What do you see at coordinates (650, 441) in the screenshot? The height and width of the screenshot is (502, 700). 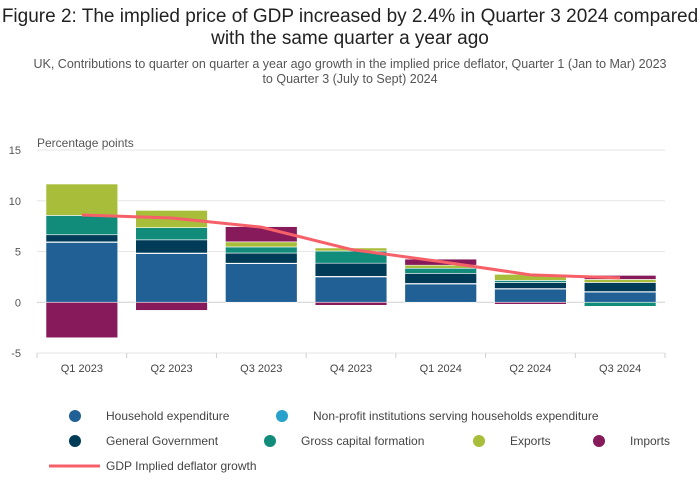 I see `legend-label: Imports` at bounding box center [650, 441].